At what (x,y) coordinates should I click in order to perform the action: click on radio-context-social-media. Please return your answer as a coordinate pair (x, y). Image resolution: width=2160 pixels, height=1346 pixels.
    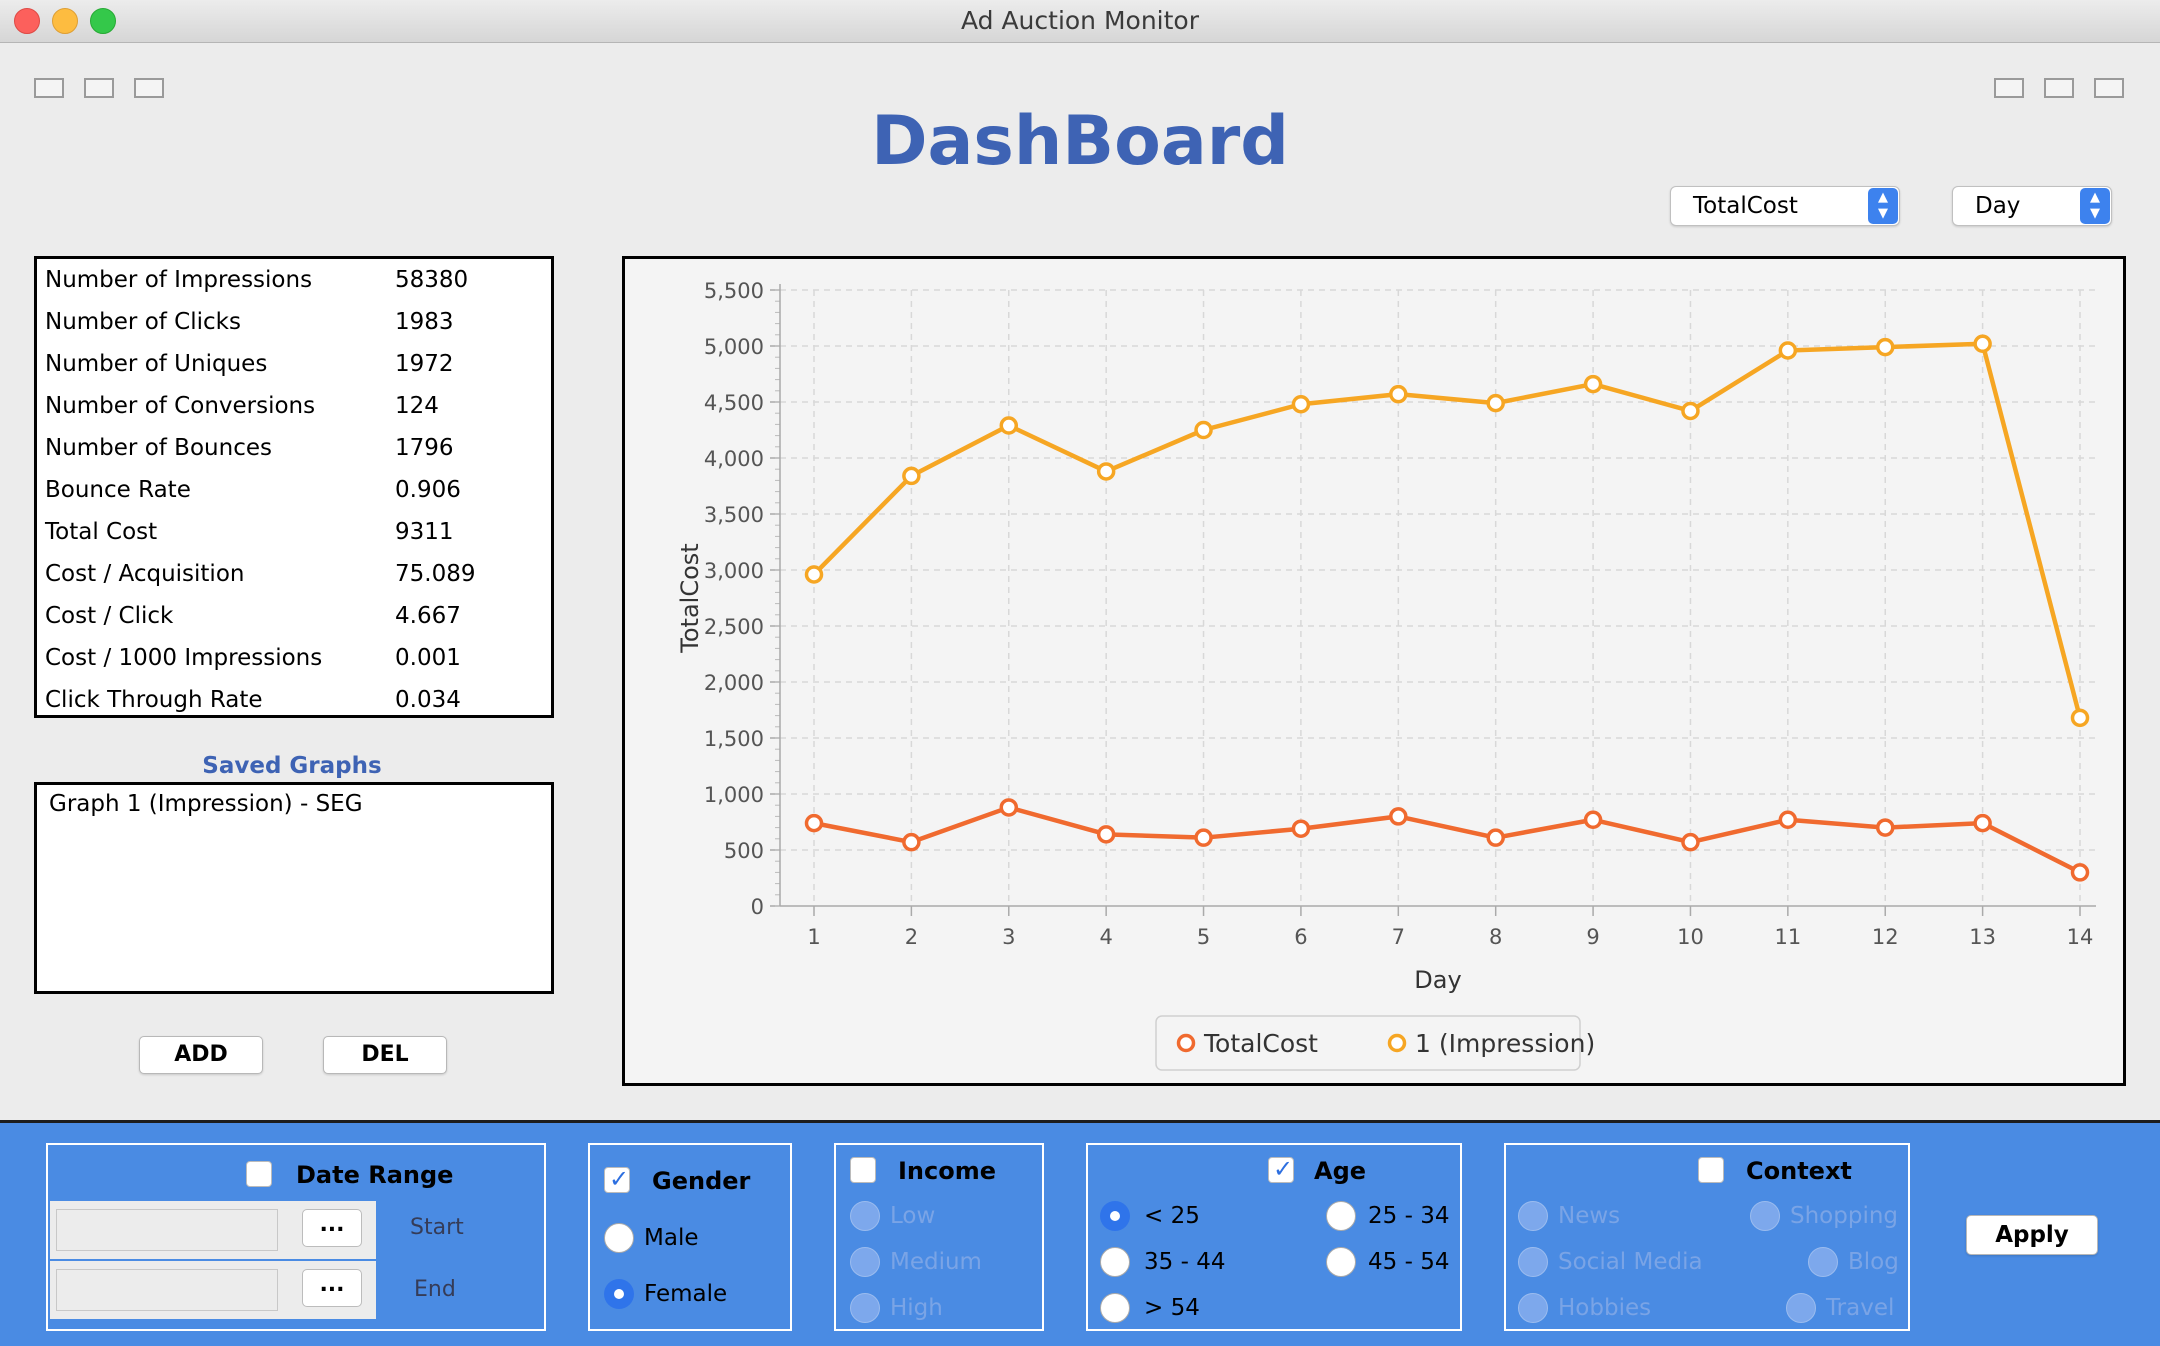
    Looking at the image, I should click on (1533, 1262).